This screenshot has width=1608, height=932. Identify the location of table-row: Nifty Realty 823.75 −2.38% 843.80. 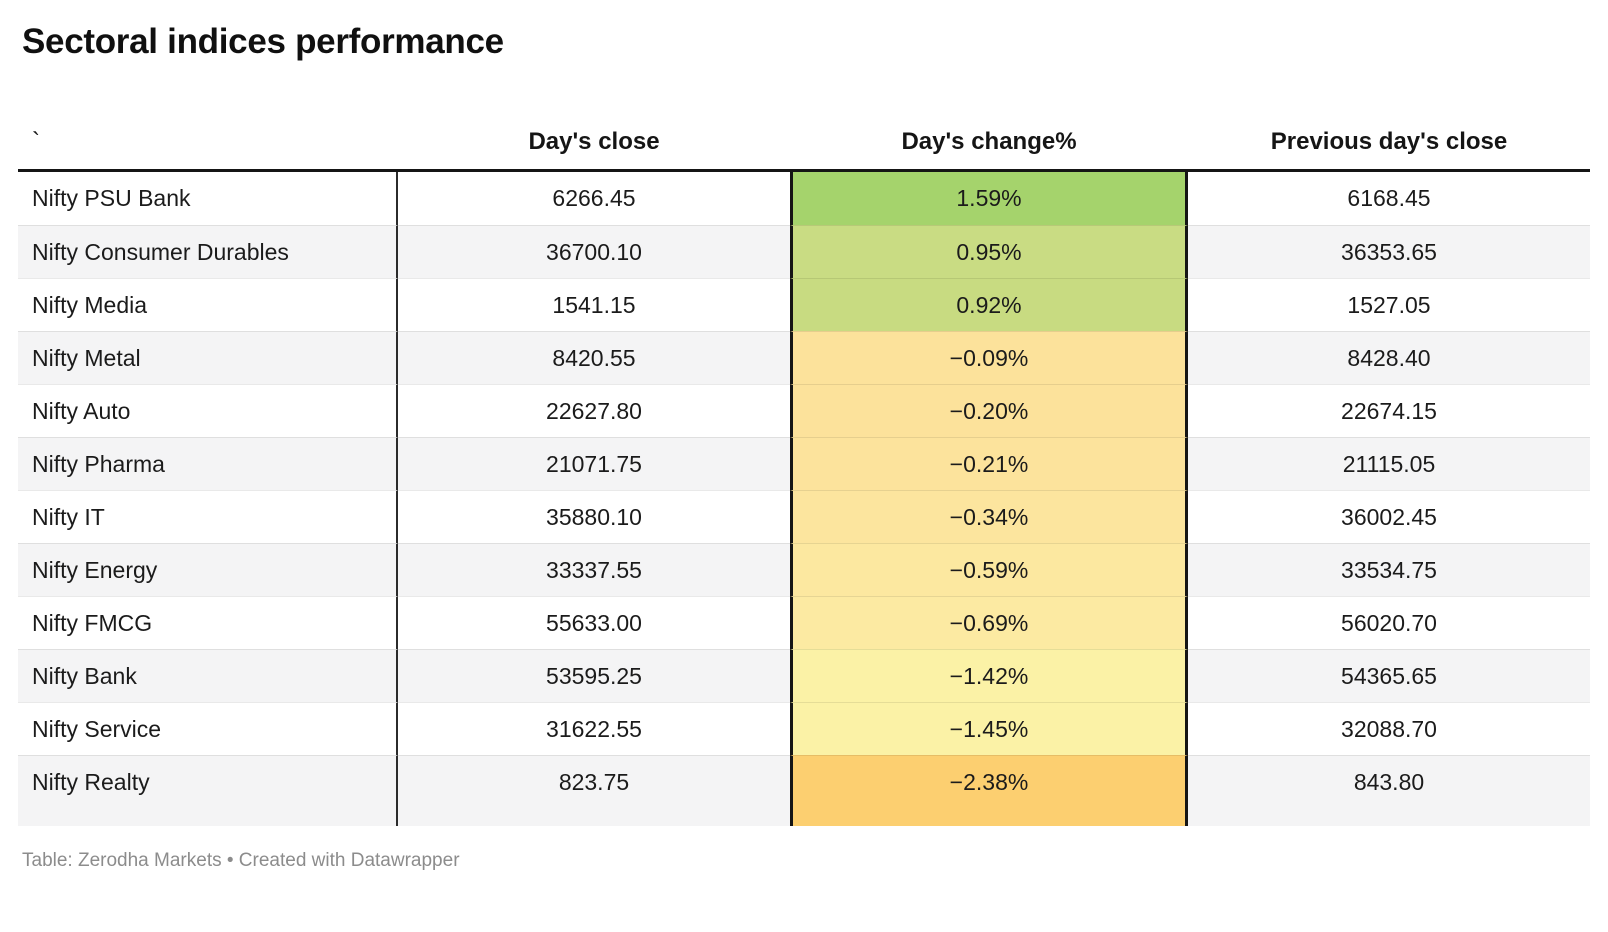
(804, 790).